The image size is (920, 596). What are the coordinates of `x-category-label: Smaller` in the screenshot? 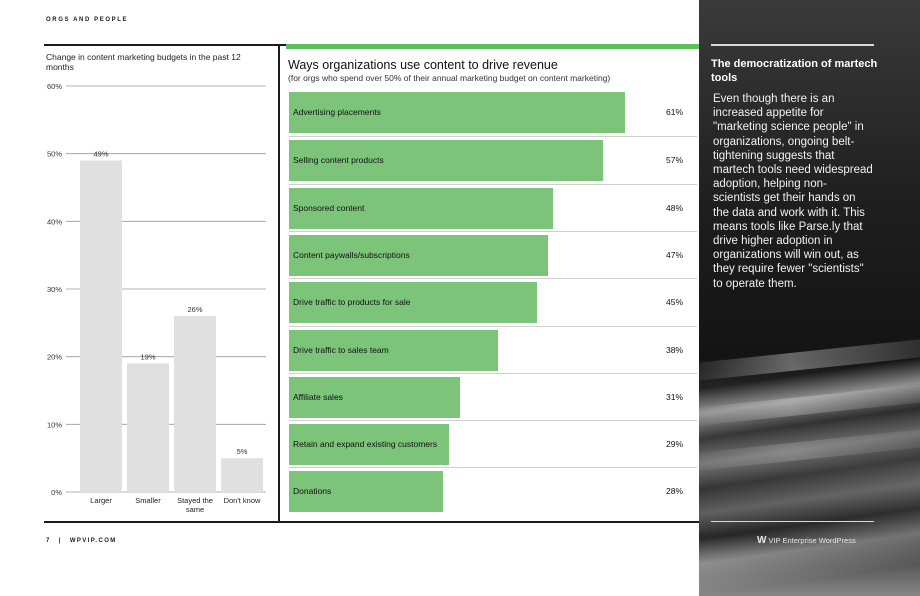 It's located at (148, 500).